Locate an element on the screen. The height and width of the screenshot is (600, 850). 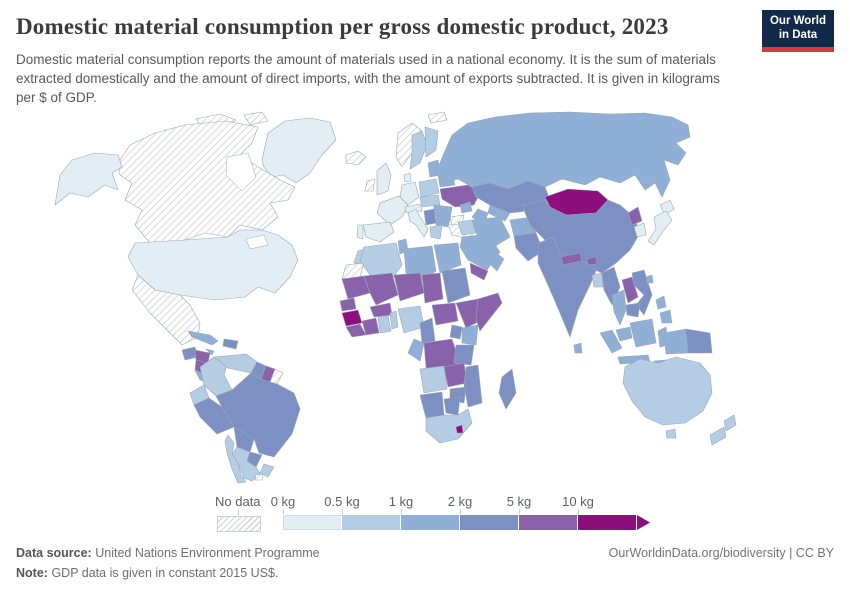
country-pakistan is located at coordinates (528, 247).